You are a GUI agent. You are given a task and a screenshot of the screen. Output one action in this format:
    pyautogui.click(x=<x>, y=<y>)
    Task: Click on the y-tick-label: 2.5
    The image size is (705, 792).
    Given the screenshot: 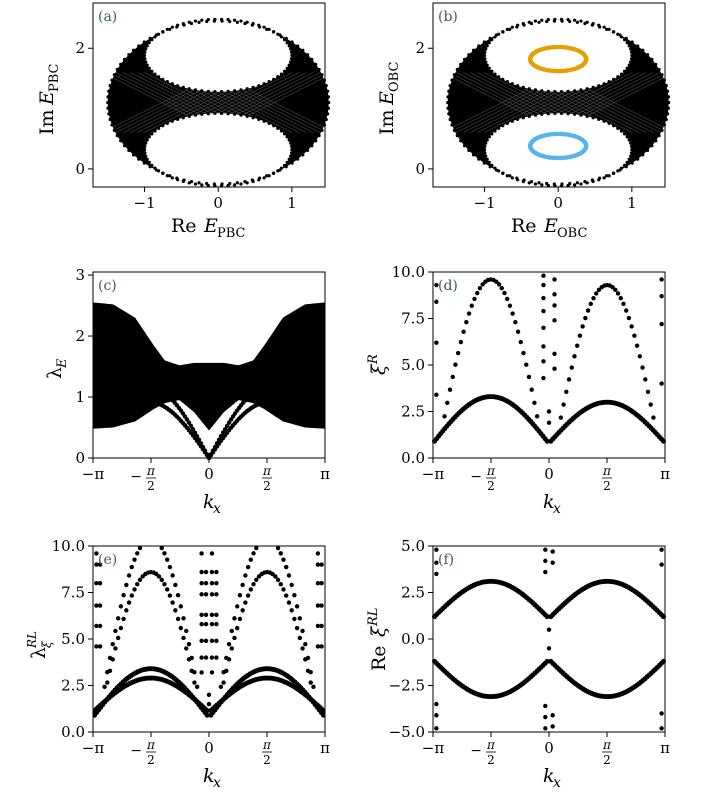 What is the action you would take?
    pyautogui.click(x=413, y=412)
    